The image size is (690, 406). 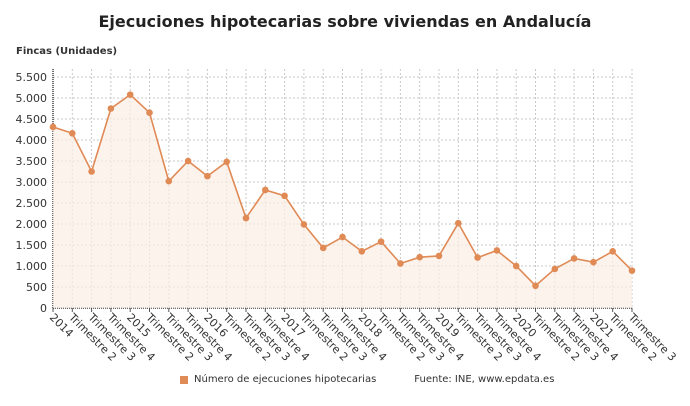 I want to click on y-tick-label: 4.500, so click(x=32, y=119).